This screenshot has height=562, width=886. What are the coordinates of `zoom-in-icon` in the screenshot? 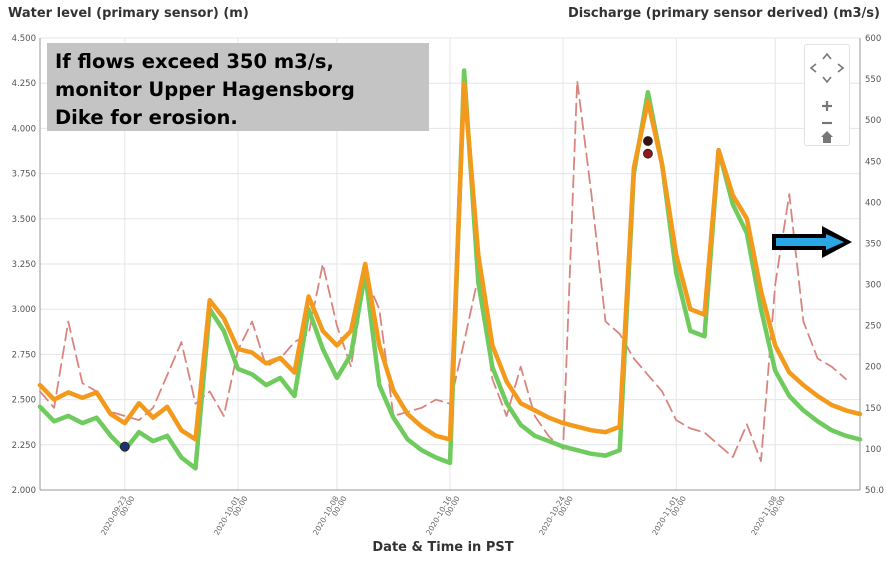 It's located at (827, 106).